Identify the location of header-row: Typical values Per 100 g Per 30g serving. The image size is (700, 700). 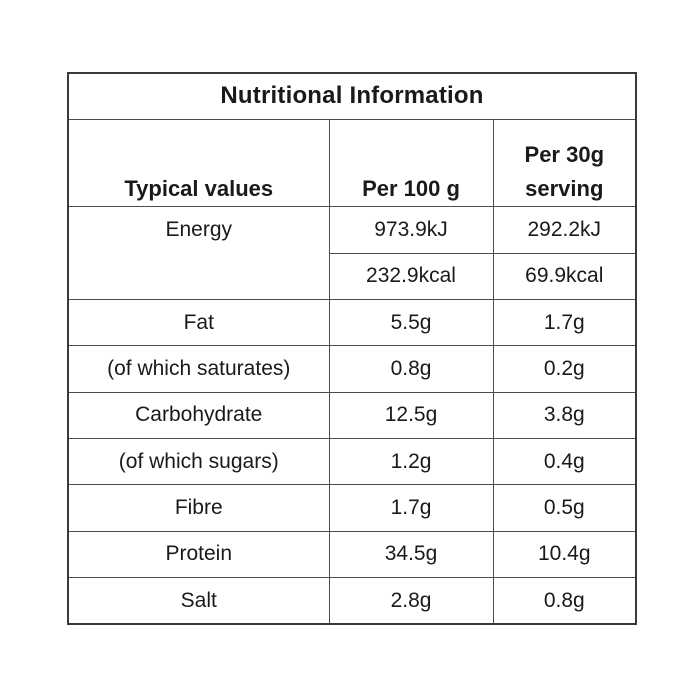
(352, 163).